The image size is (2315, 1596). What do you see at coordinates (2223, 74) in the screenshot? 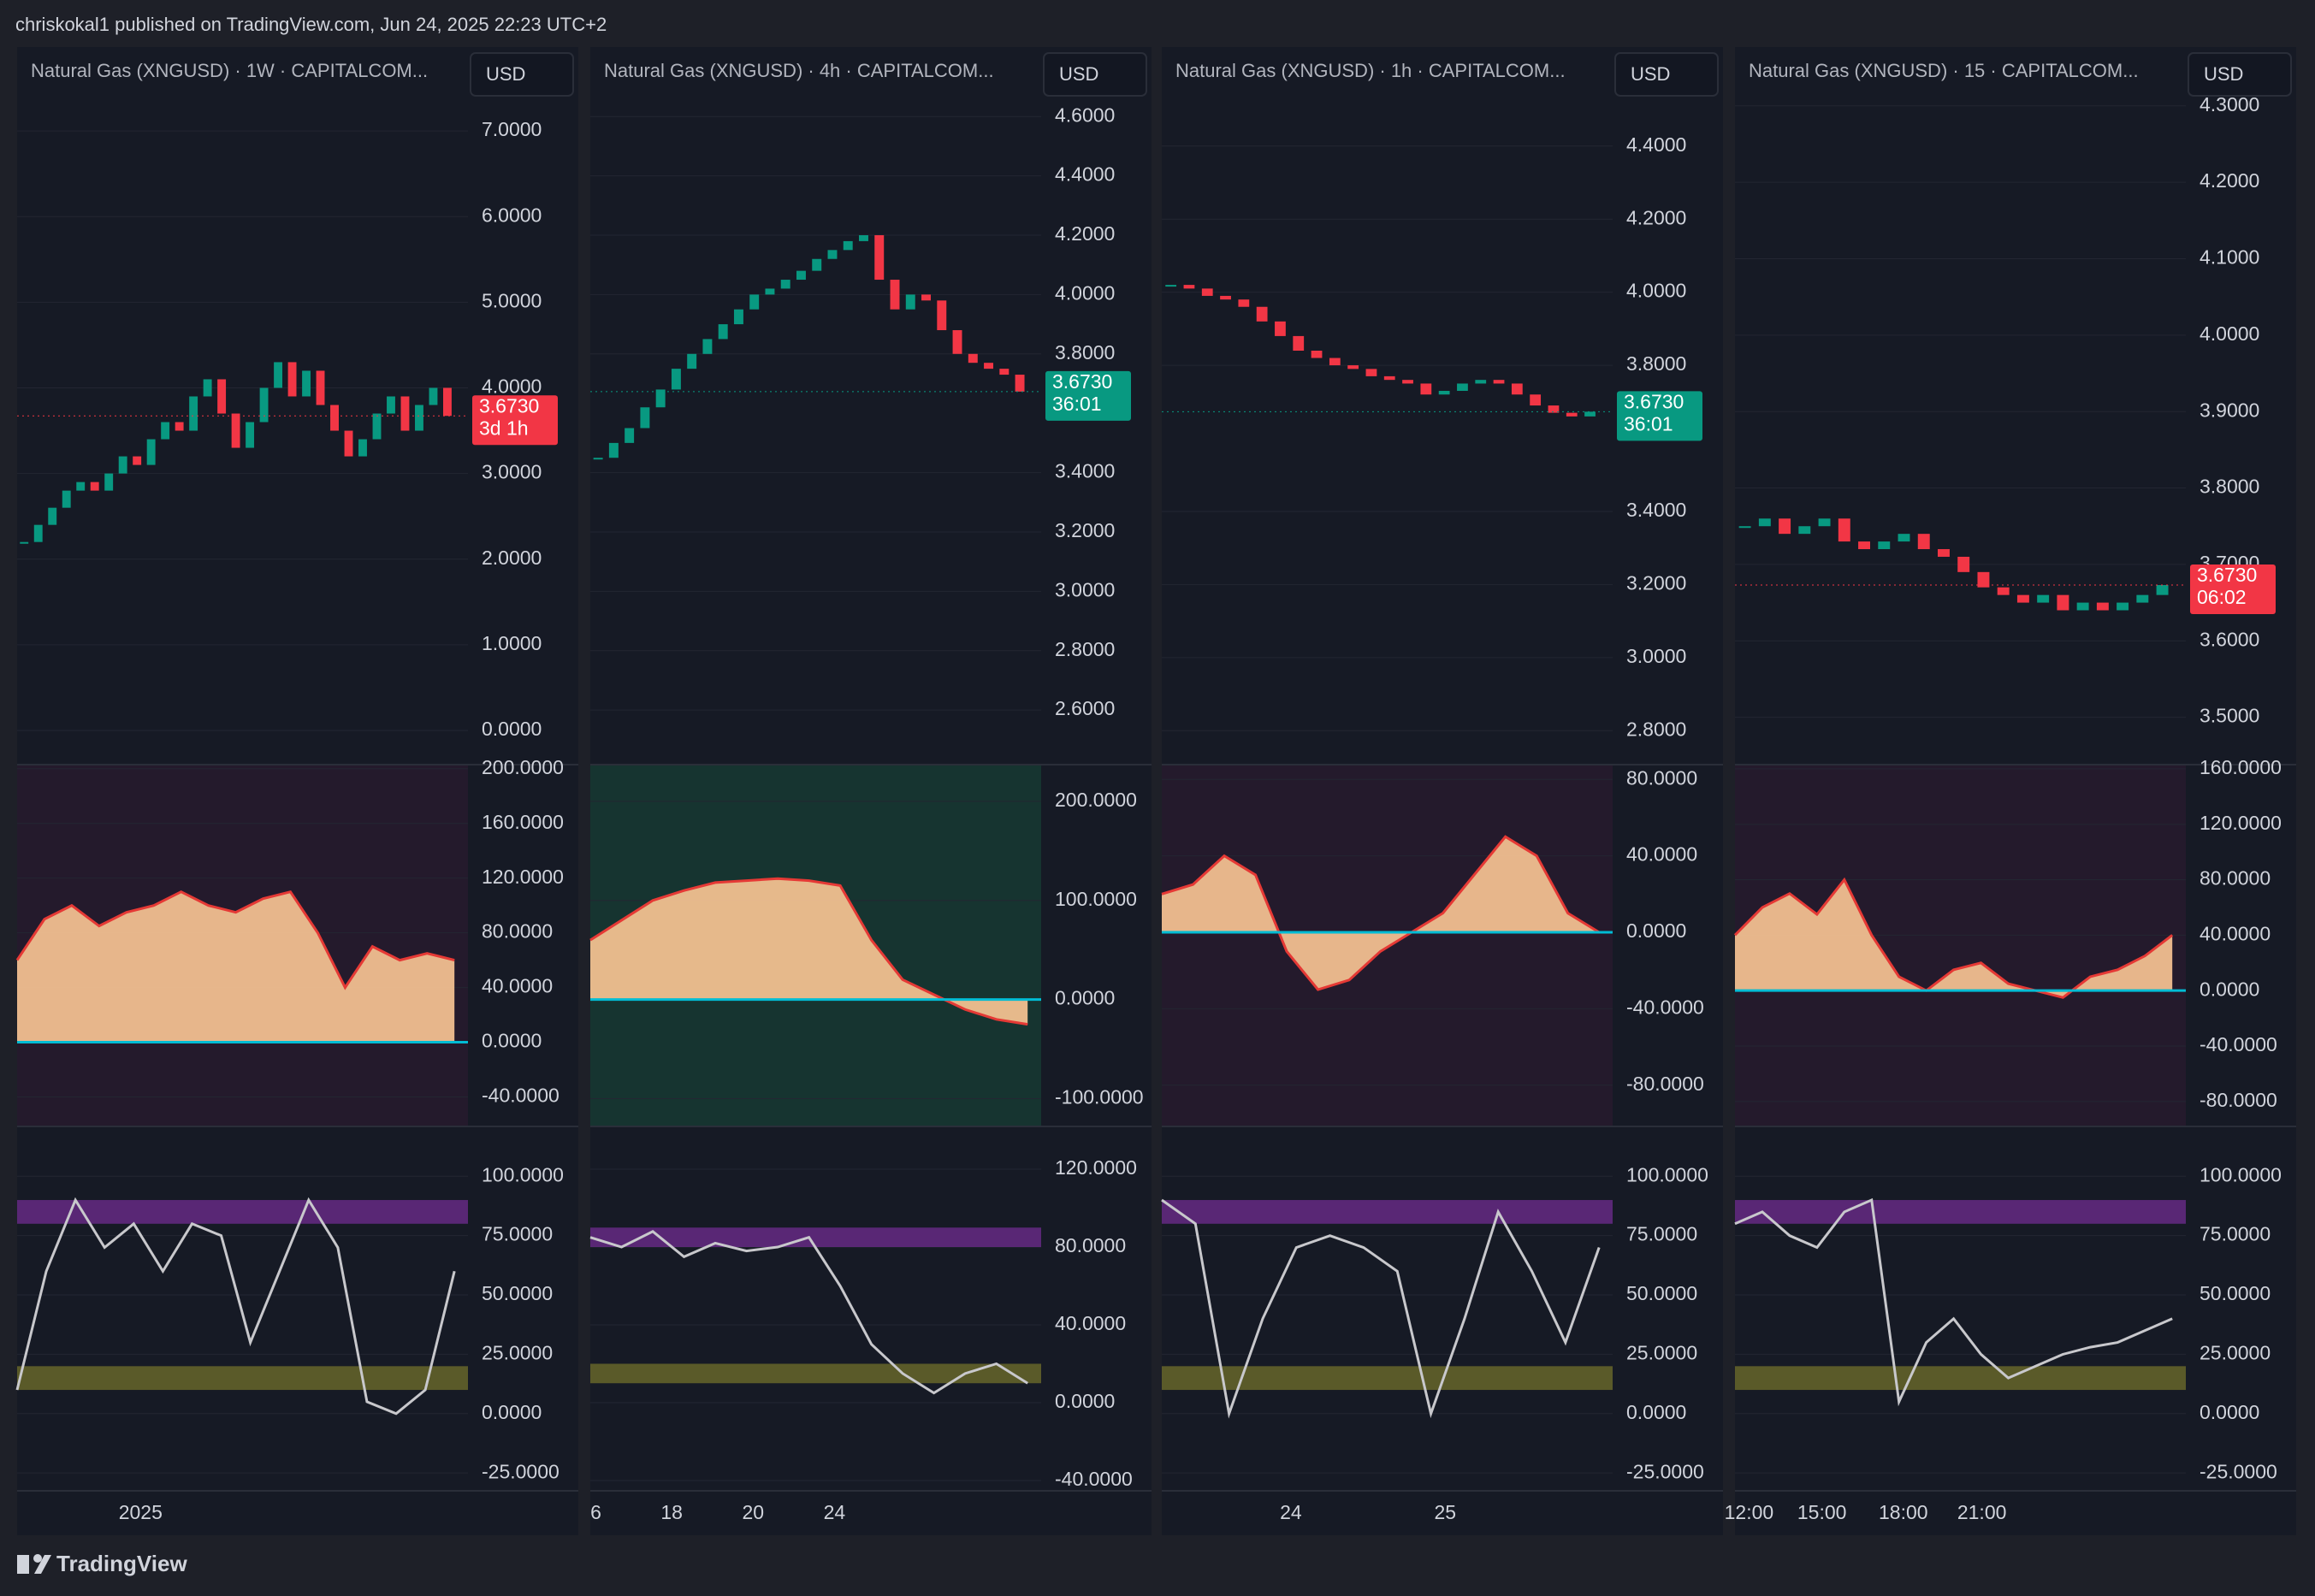
I see `currency-label: USD` at bounding box center [2223, 74].